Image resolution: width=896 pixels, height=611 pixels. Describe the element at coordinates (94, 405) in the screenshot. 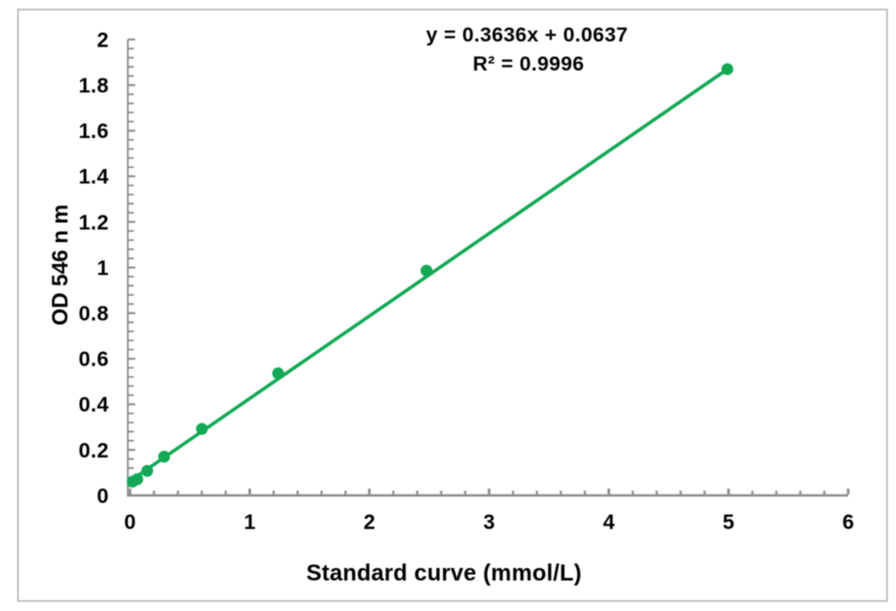

I see `svg-text: 0.4` at that location.